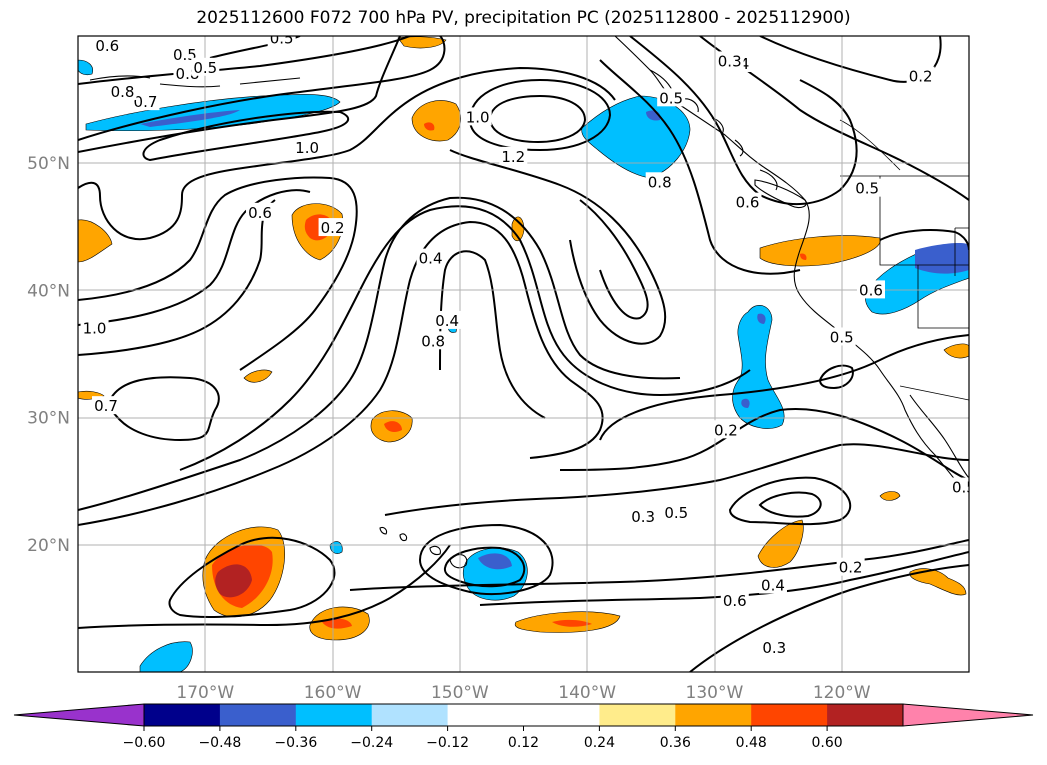  I want to click on colorbar-tick-label: −0.24, so click(371, 743).